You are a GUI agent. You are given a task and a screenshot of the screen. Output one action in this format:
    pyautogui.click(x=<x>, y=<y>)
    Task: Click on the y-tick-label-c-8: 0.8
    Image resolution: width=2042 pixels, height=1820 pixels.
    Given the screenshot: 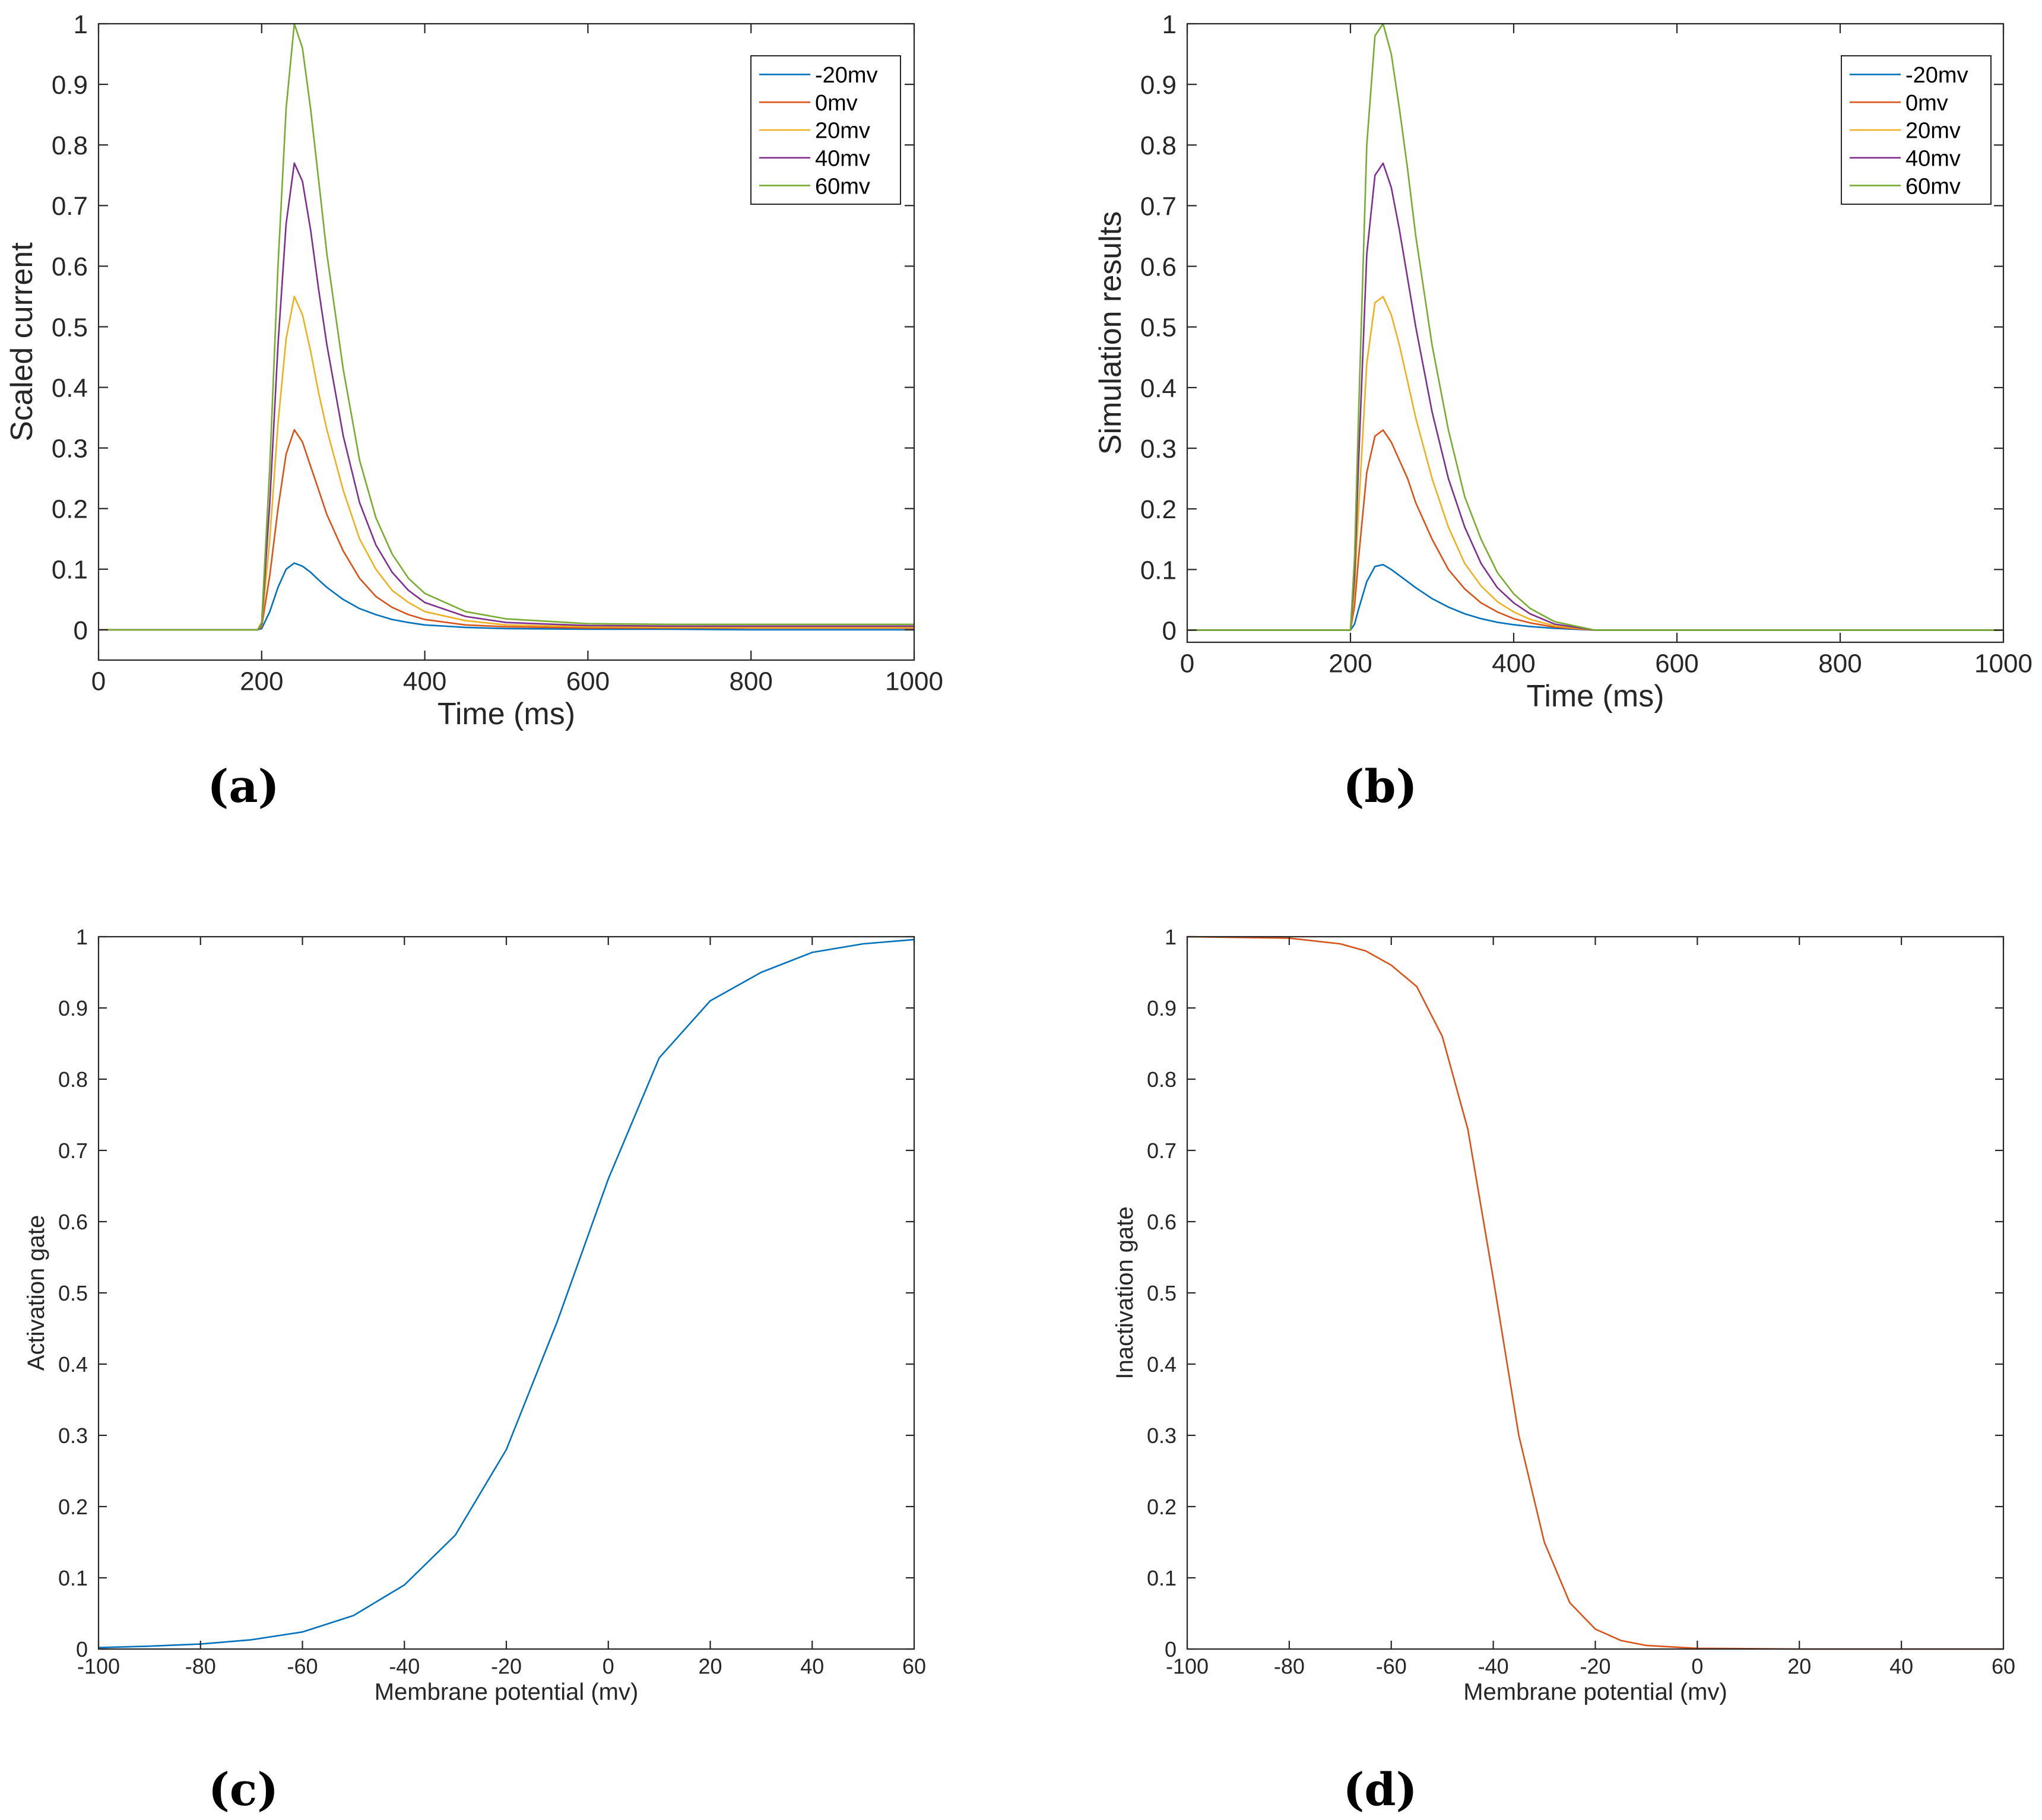 What is the action you would take?
    pyautogui.click(x=73, y=1079)
    